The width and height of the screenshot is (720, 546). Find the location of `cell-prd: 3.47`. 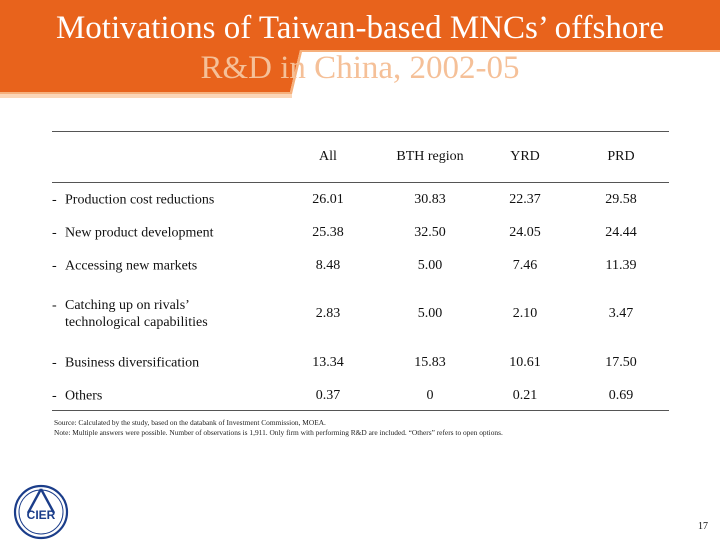

cell-prd: 3.47 is located at coordinates (621, 313).